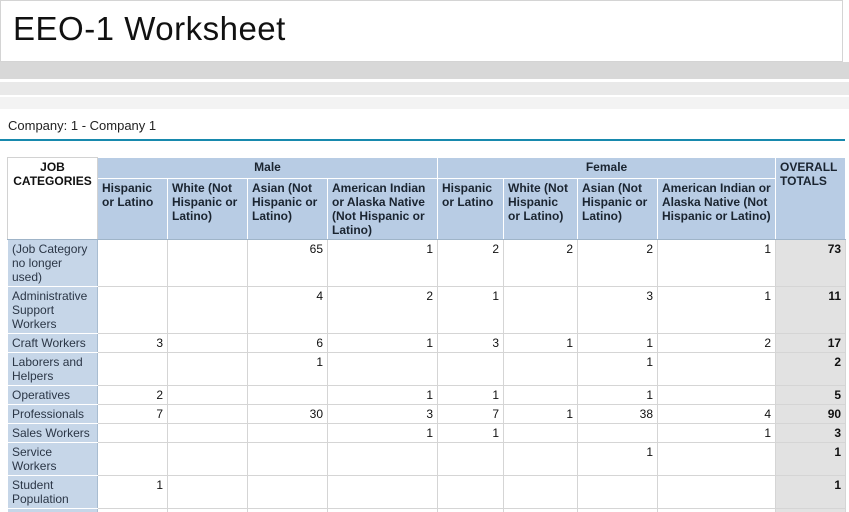 The image size is (849, 512). What do you see at coordinates (287, 414) in the screenshot?
I see `value-cell: 30` at bounding box center [287, 414].